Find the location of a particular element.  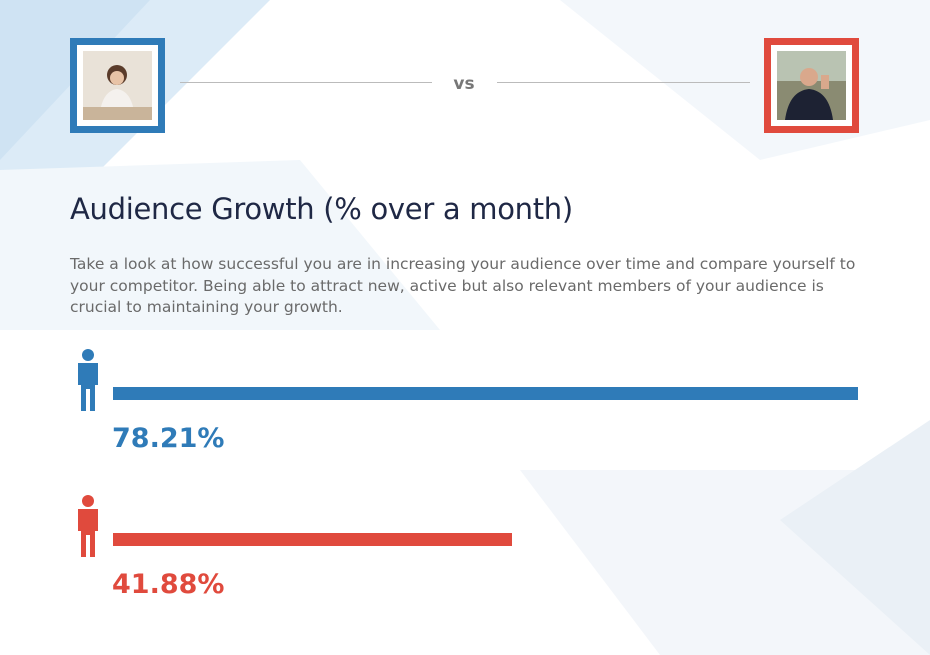

value-label: 78.21% is located at coordinates (168, 438).